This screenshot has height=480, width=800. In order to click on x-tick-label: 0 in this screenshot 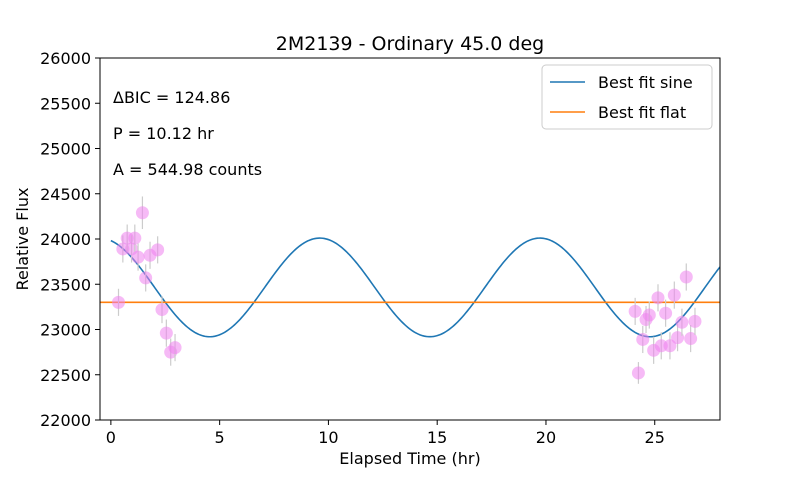, I will do `click(111, 437)`.